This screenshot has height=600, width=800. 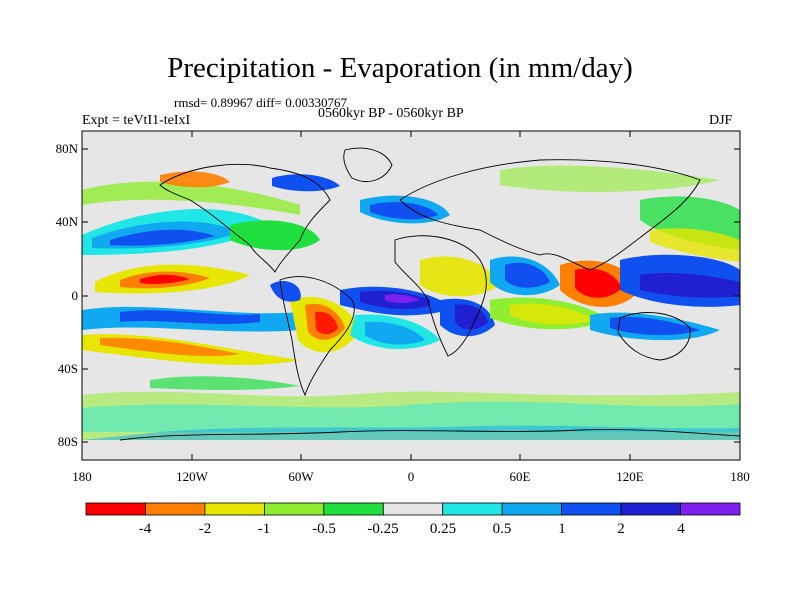 I want to click on colorbar-label: -4, so click(x=145, y=529).